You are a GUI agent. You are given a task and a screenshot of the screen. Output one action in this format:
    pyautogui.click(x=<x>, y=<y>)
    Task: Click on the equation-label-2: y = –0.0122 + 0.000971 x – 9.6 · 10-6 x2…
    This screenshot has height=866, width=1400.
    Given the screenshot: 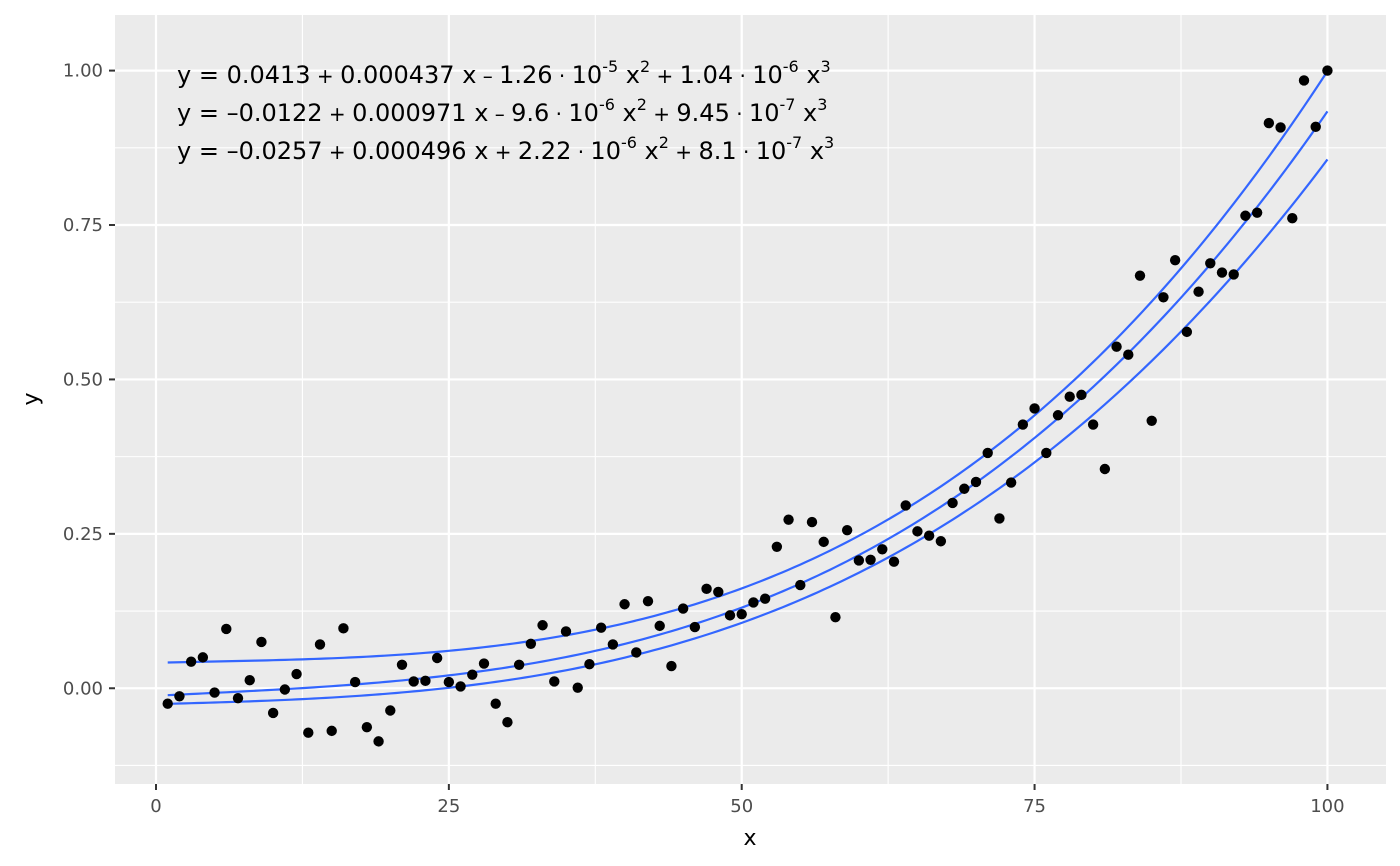 What is the action you would take?
    pyautogui.click(x=502, y=111)
    